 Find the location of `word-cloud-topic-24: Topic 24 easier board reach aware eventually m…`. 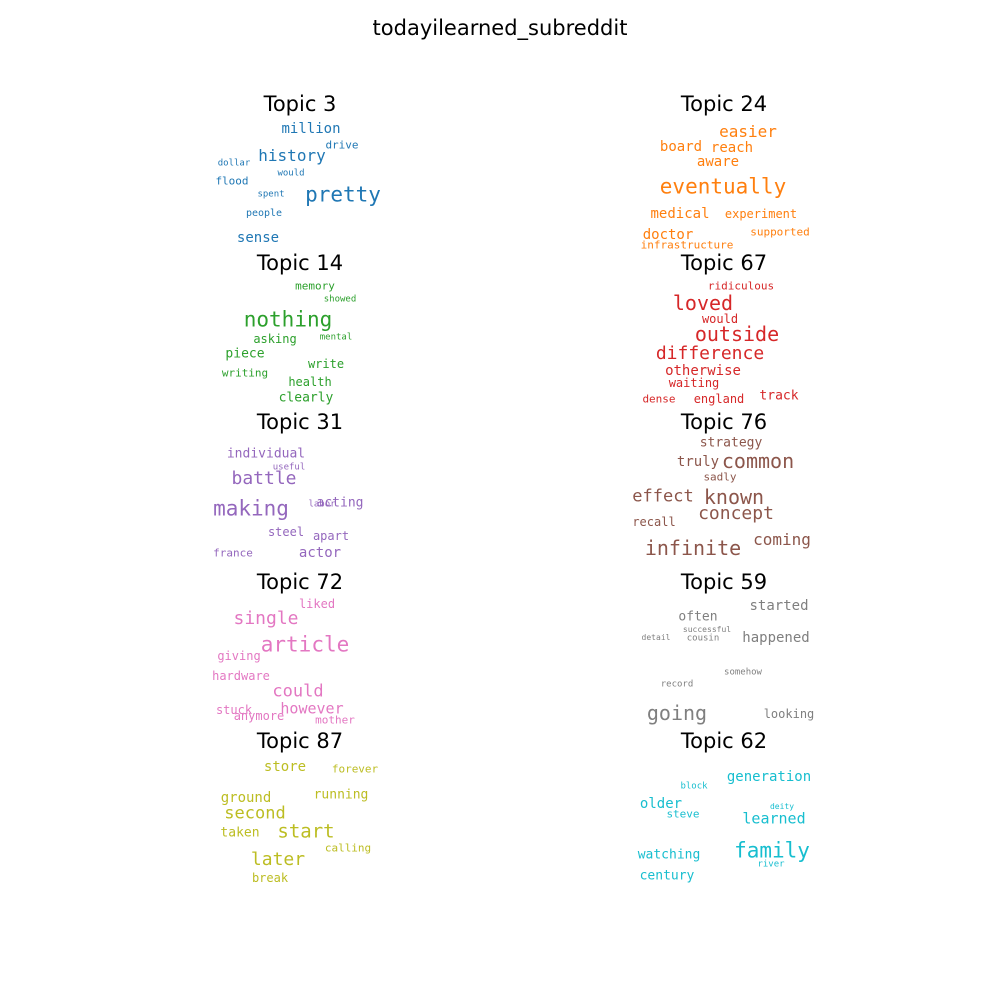

word-cloud-topic-24: Topic 24 easier board reach aware eventually m… is located at coordinates (724, 172).